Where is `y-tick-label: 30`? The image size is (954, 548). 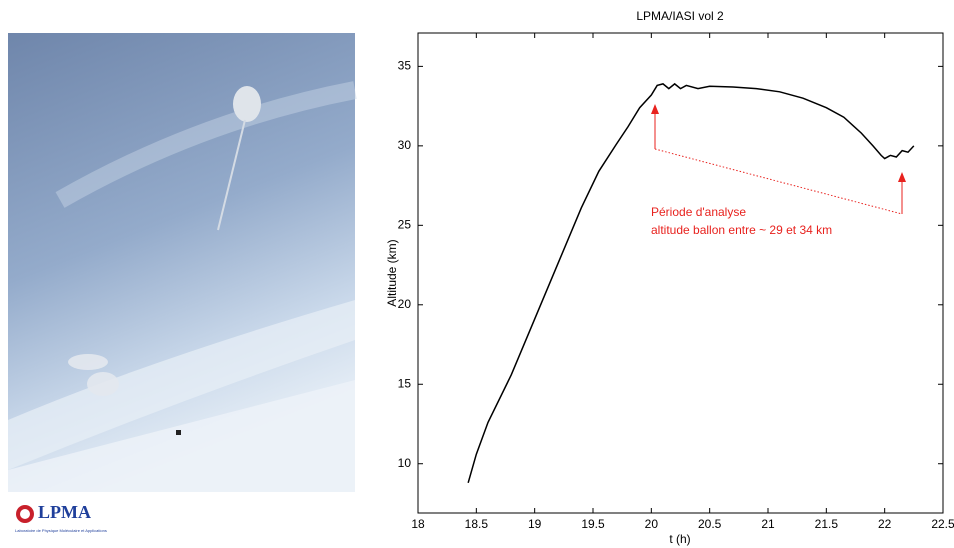
y-tick-label: 30 is located at coordinates (405, 145).